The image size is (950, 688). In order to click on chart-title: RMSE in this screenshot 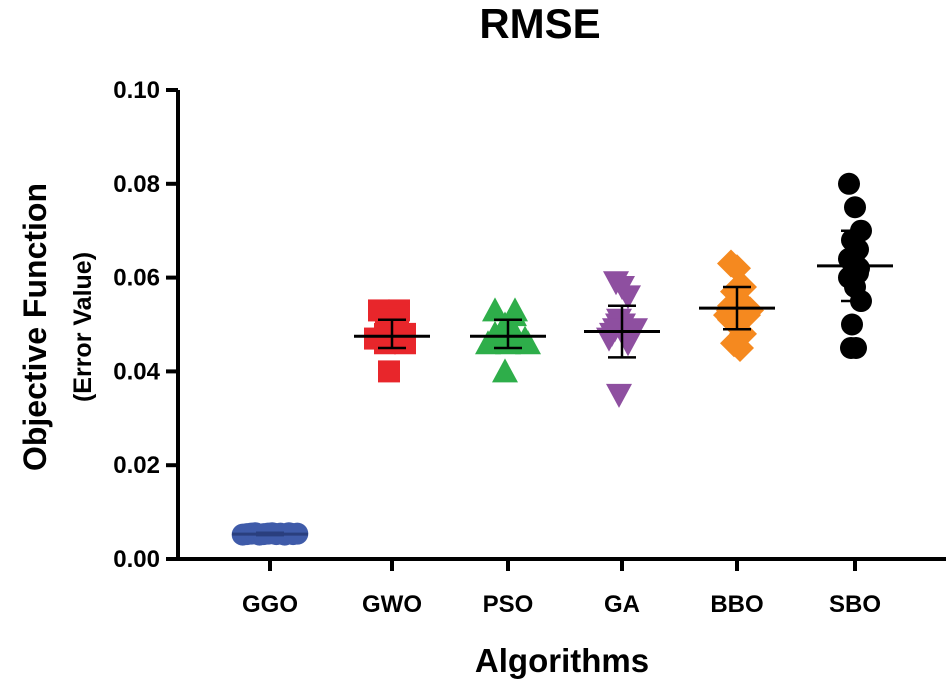, I will do `click(539, 23)`.